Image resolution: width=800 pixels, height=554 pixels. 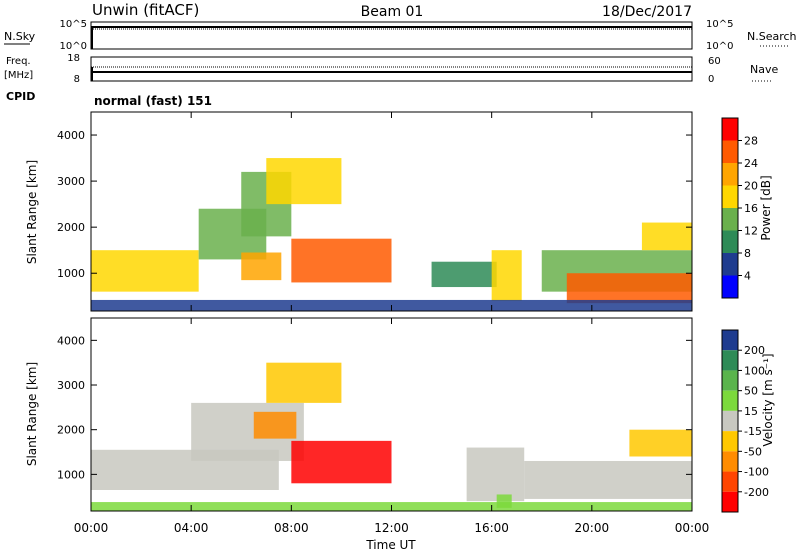 I want to click on cpid-value: normal (fast) 151, so click(x=153, y=101).